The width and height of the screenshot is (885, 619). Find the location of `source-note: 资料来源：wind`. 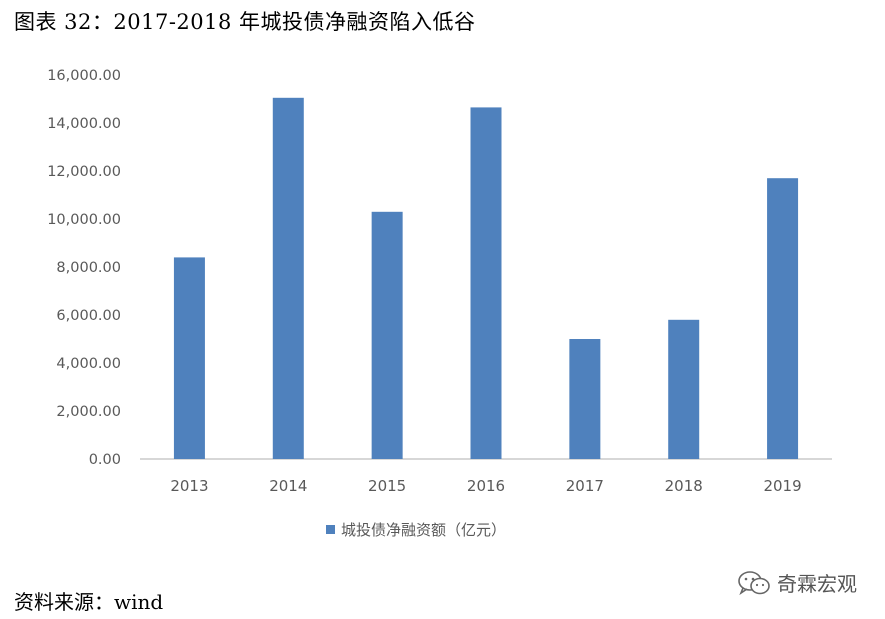

source-note: 资料来源：wind is located at coordinates (89, 602).